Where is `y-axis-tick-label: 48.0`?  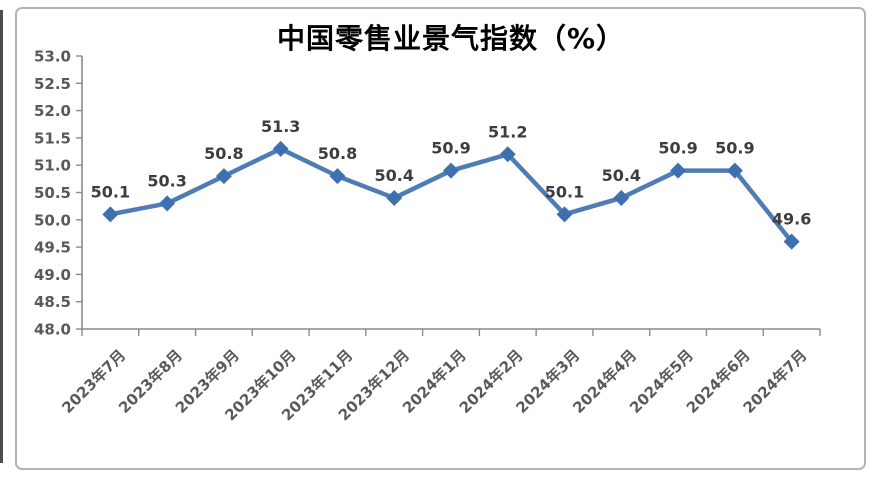 y-axis-tick-label: 48.0 is located at coordinates (52, 330).